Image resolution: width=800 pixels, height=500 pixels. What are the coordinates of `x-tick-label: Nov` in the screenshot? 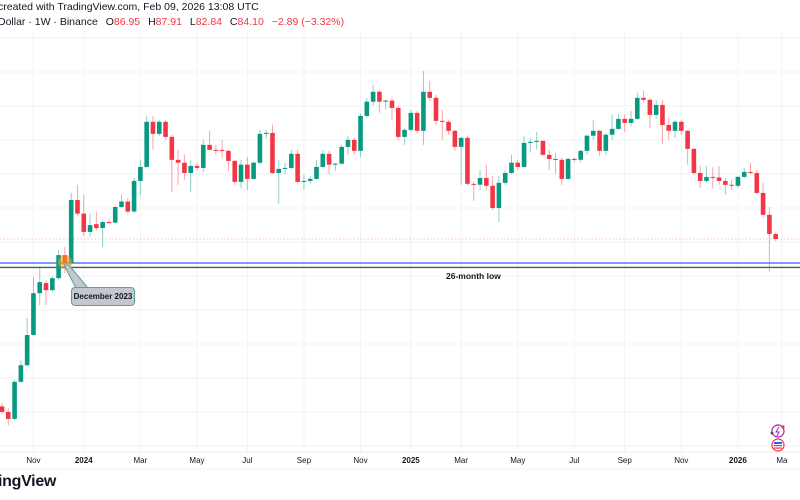 It's located at (360, 460).